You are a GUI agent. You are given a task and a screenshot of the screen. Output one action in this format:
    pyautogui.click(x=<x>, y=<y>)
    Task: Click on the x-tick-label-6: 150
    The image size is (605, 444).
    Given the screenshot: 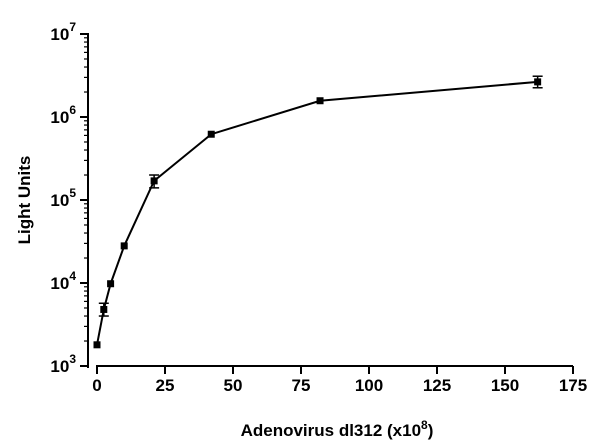 What is the action you would take?
    pyautogui.click(x=505, y=385)
    